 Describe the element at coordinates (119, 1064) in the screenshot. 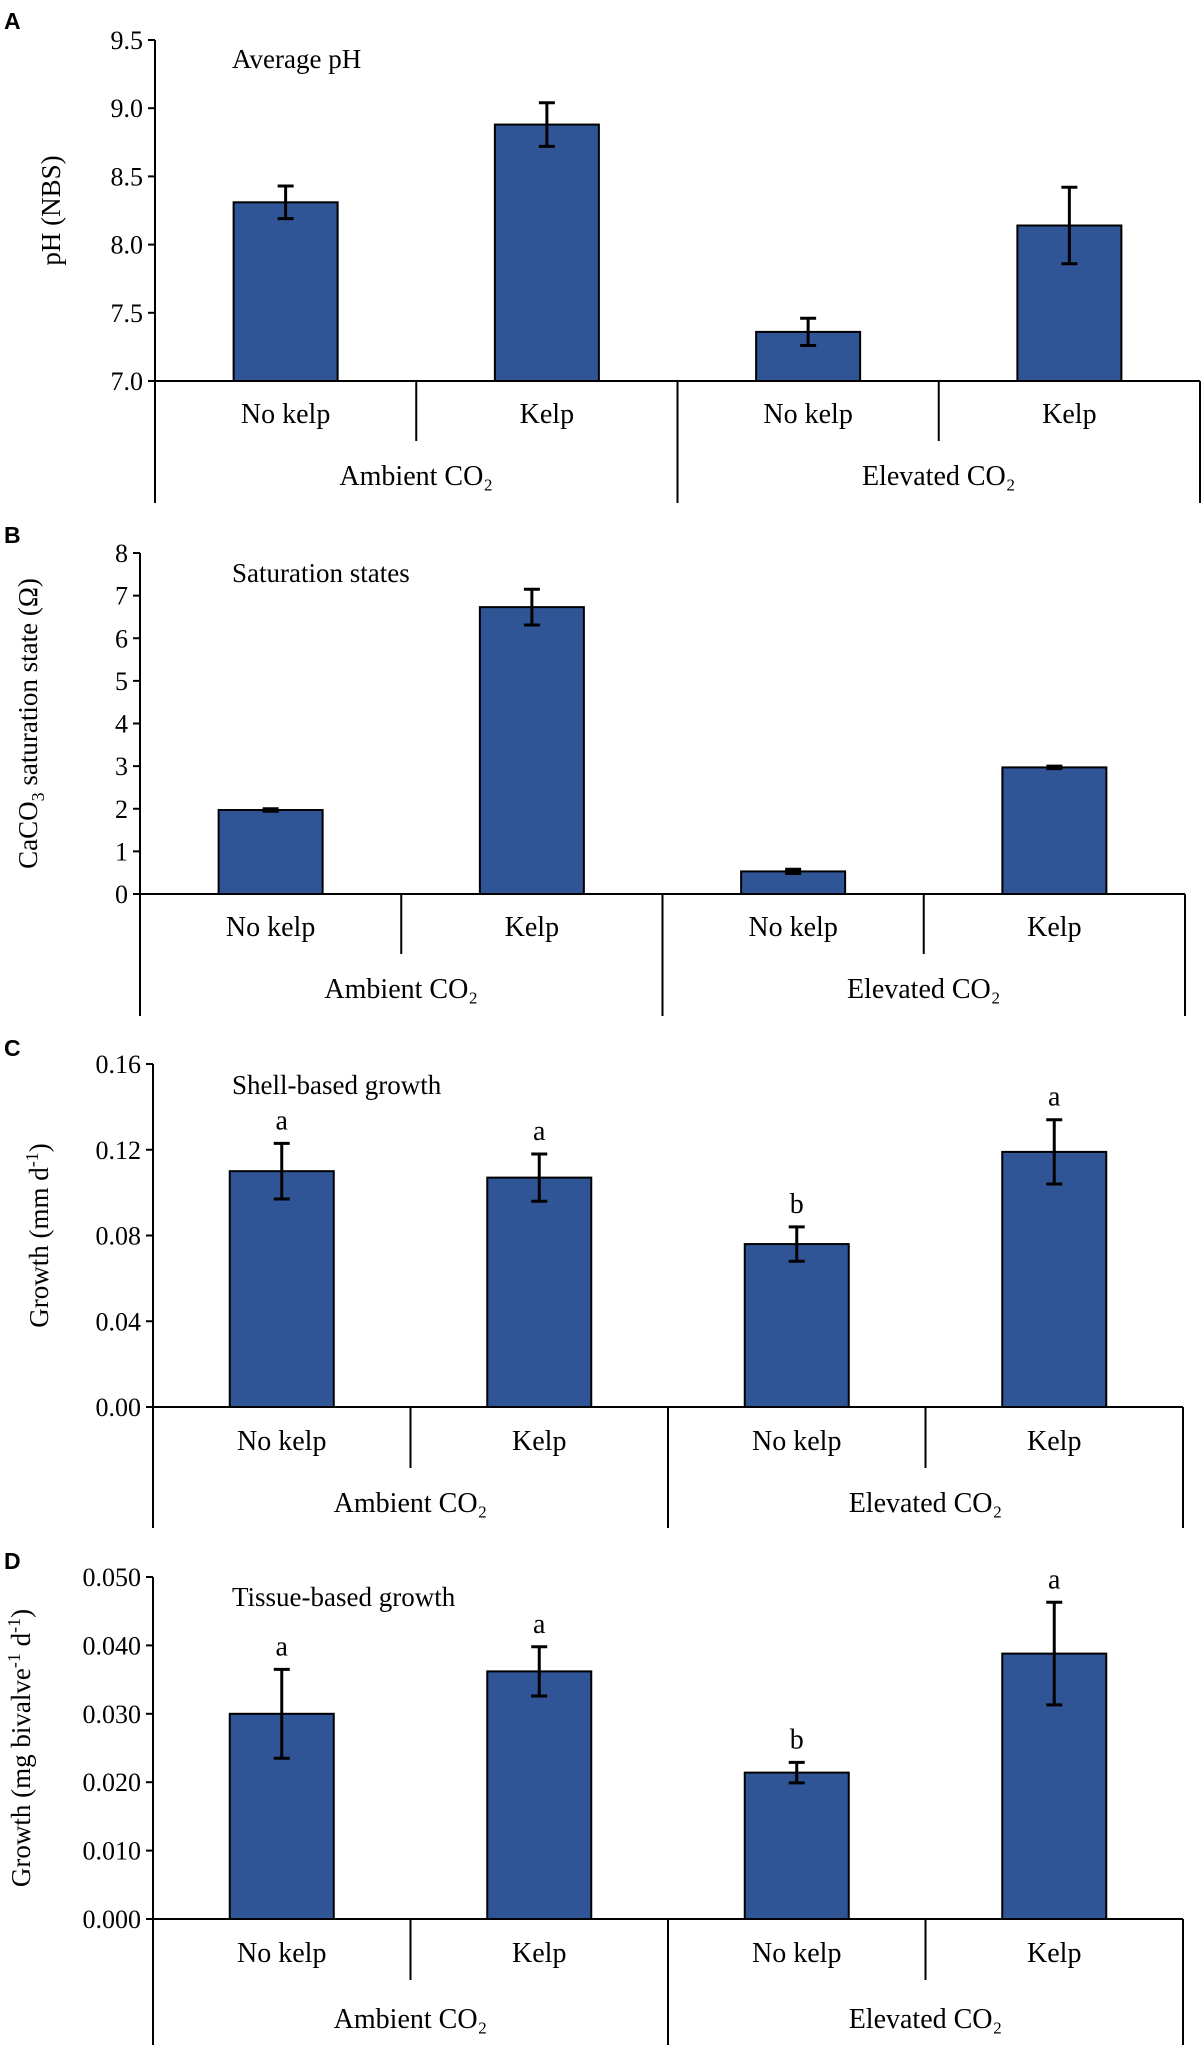

I see `y-tick-label: 0.16` at that location.